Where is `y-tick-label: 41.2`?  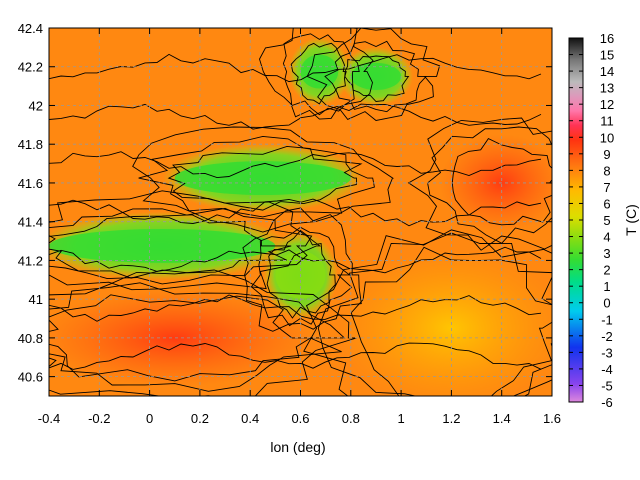
y-tick-label: 41.2 is located at coordinates (30, 260).